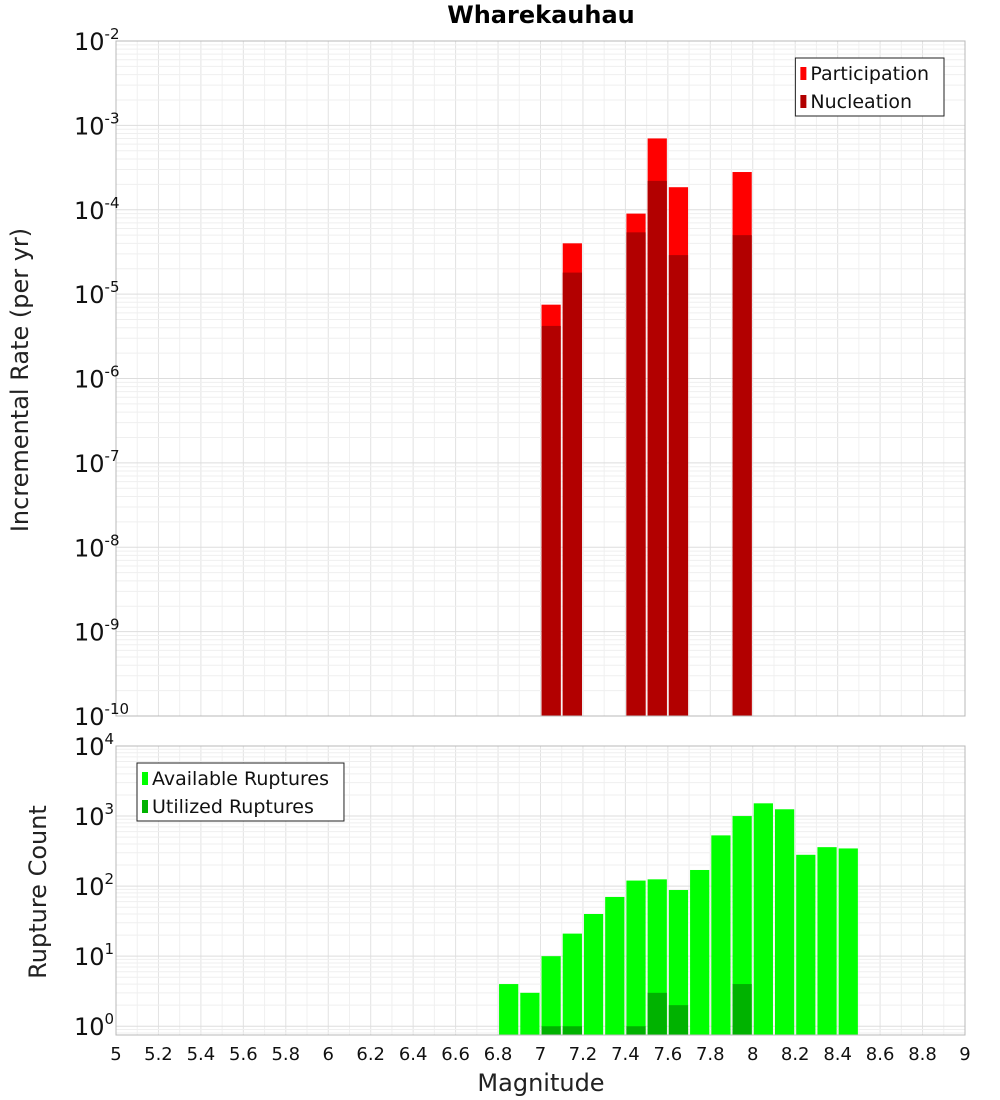  I want to click on x-tick-label: 5.2, so click(158, 1054).